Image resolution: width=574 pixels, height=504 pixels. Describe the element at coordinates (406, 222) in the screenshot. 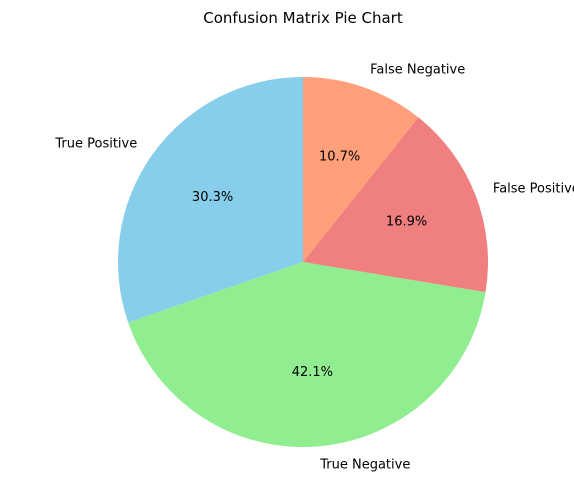

I see `percent-label-false-positive: 16.9%` at that location.